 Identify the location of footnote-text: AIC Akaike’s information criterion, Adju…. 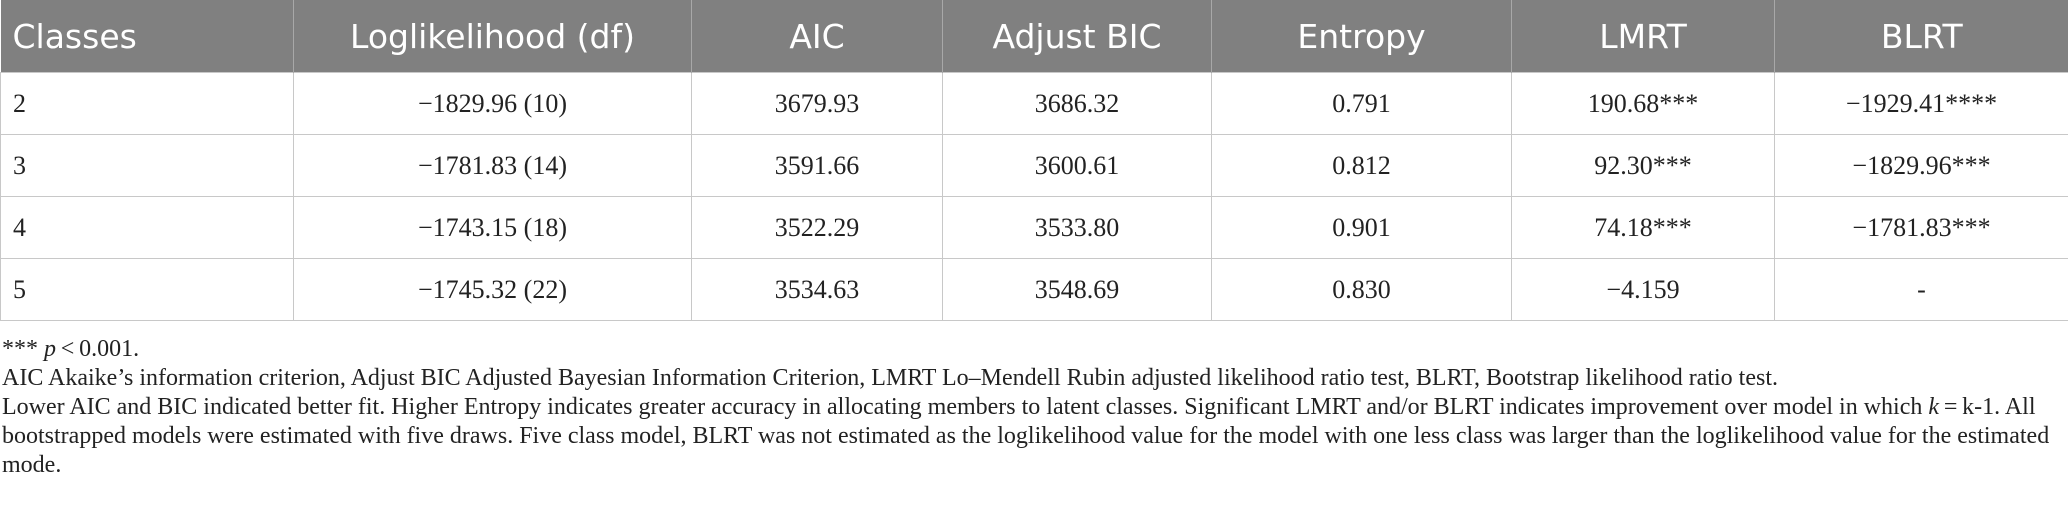
(890, 378).